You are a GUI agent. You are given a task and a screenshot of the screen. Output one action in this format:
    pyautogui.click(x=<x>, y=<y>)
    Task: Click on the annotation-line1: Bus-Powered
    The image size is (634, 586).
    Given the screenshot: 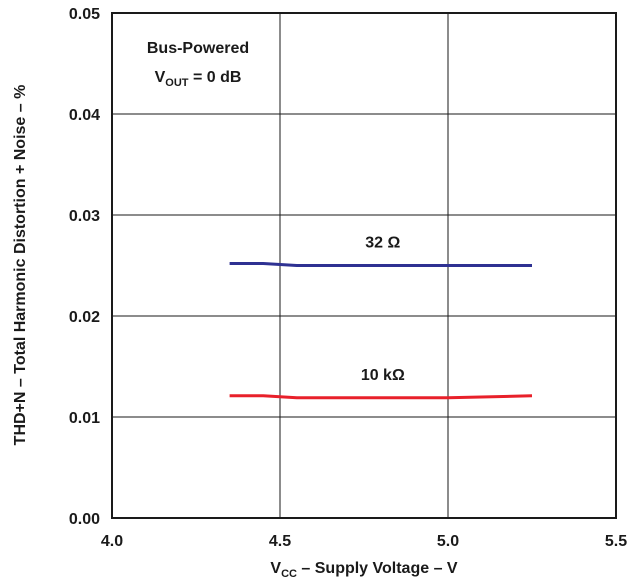 What is the action you would take?
    pyautogui.click(x=198, y=48)
    